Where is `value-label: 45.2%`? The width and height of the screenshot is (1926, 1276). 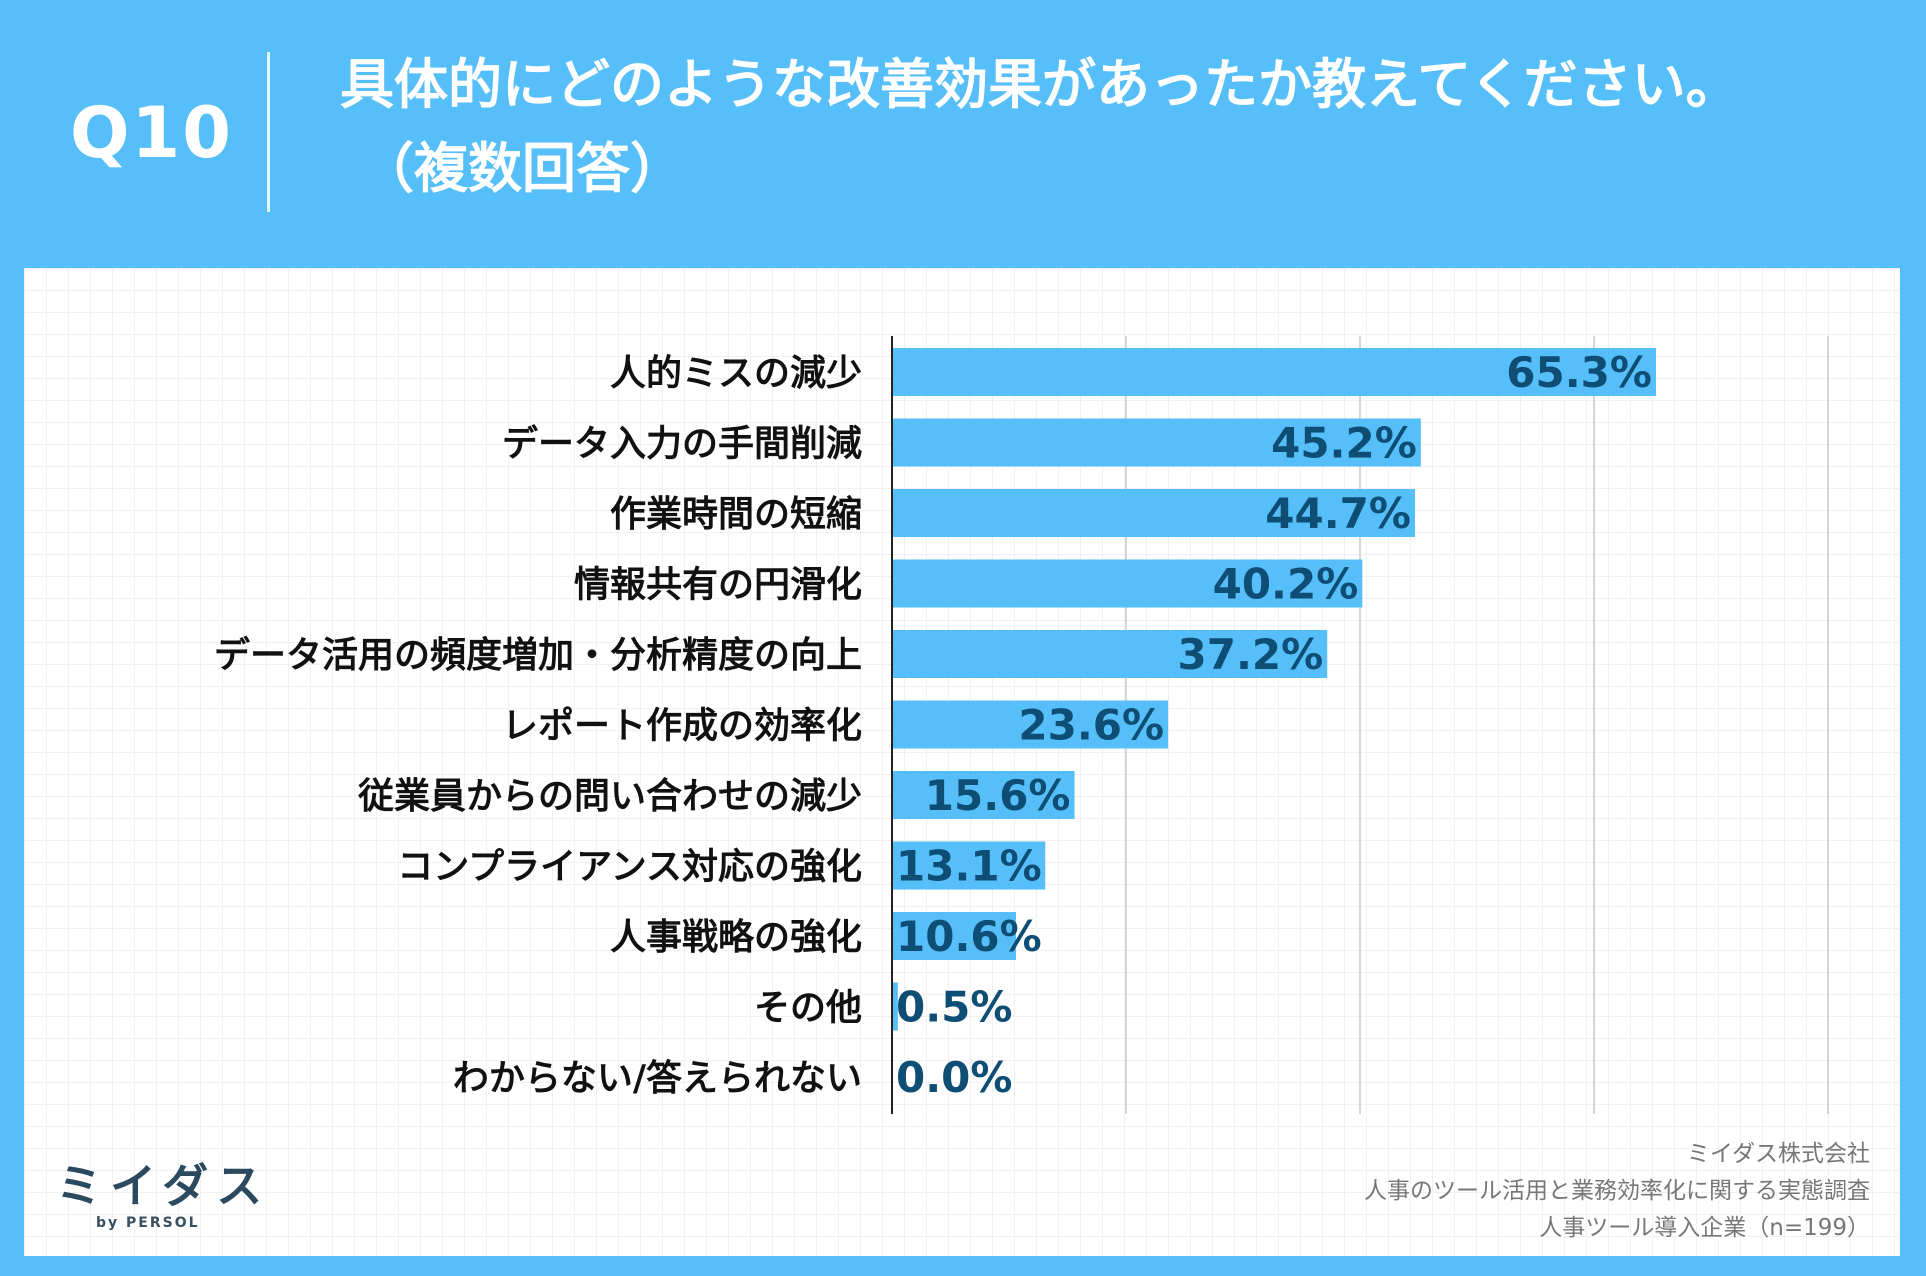
value-label: 45.2% is located at coordinates (1344, 443).